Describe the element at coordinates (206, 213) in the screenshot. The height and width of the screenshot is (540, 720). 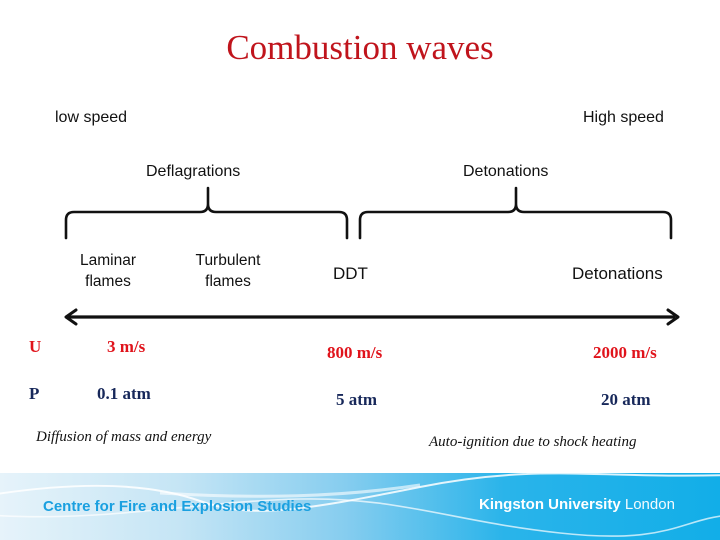
I see `deflagrations-brace` at that location.